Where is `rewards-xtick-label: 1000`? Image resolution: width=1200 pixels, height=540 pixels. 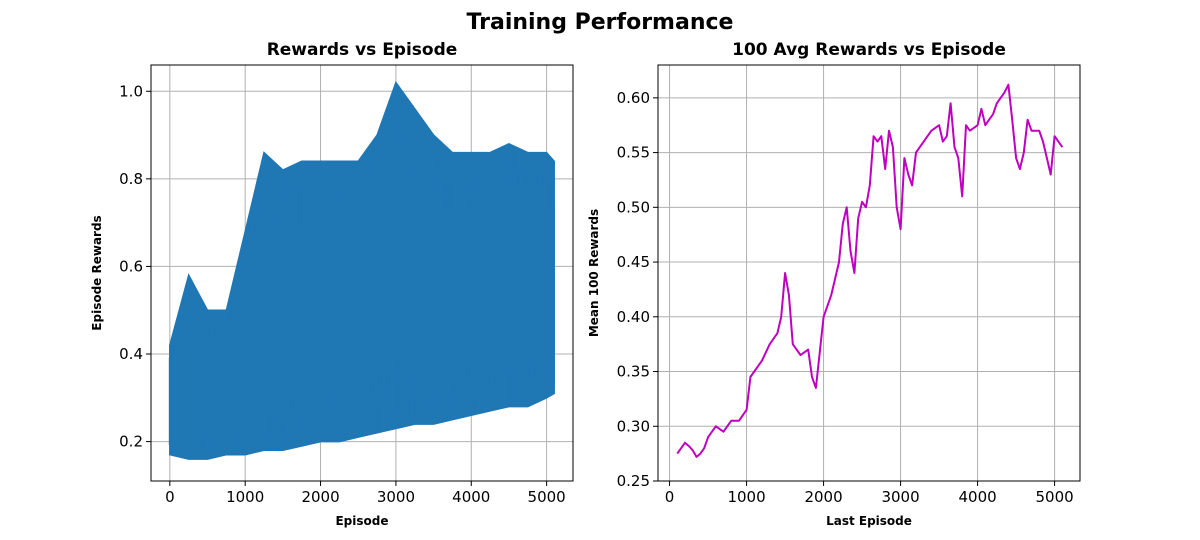
rewards-xtick-label: 1000 is located at coordinates (245, 497).